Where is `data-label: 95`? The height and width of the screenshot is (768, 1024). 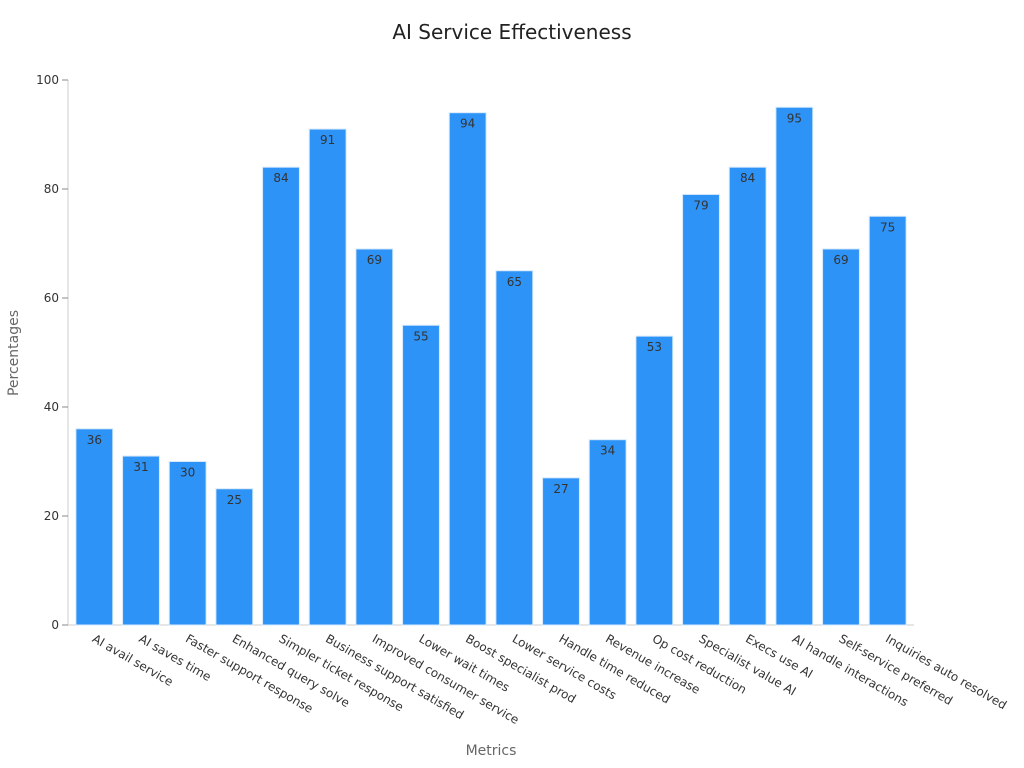
data-label: 95 is located at coordinates (794, 118).